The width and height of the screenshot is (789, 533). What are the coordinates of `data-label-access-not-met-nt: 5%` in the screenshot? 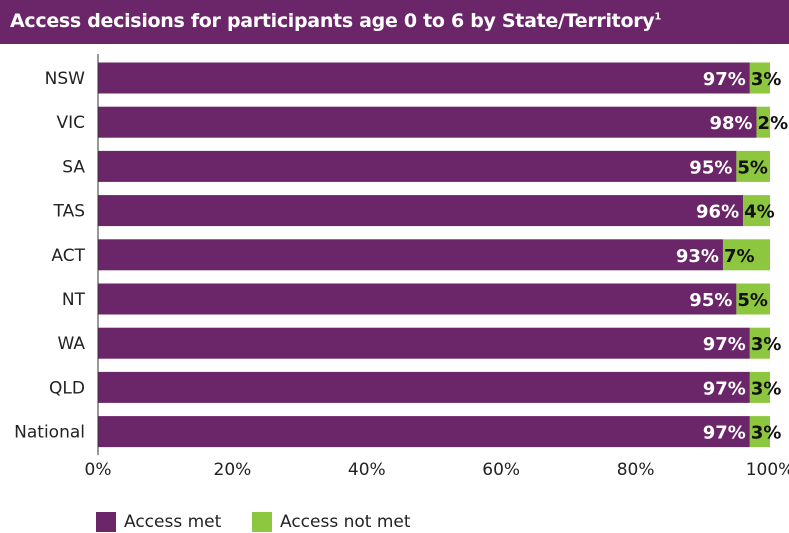 It's located at (752, 300).